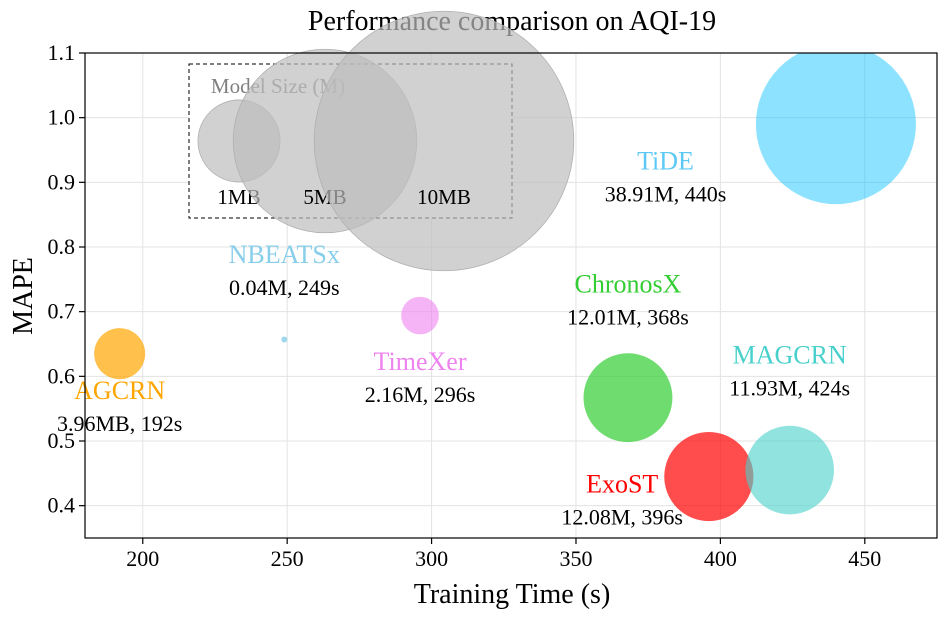  Describe the element at coordinates (512, 594) in the screenshot. I see `x-axis-label: Training Time (s)` at that location.